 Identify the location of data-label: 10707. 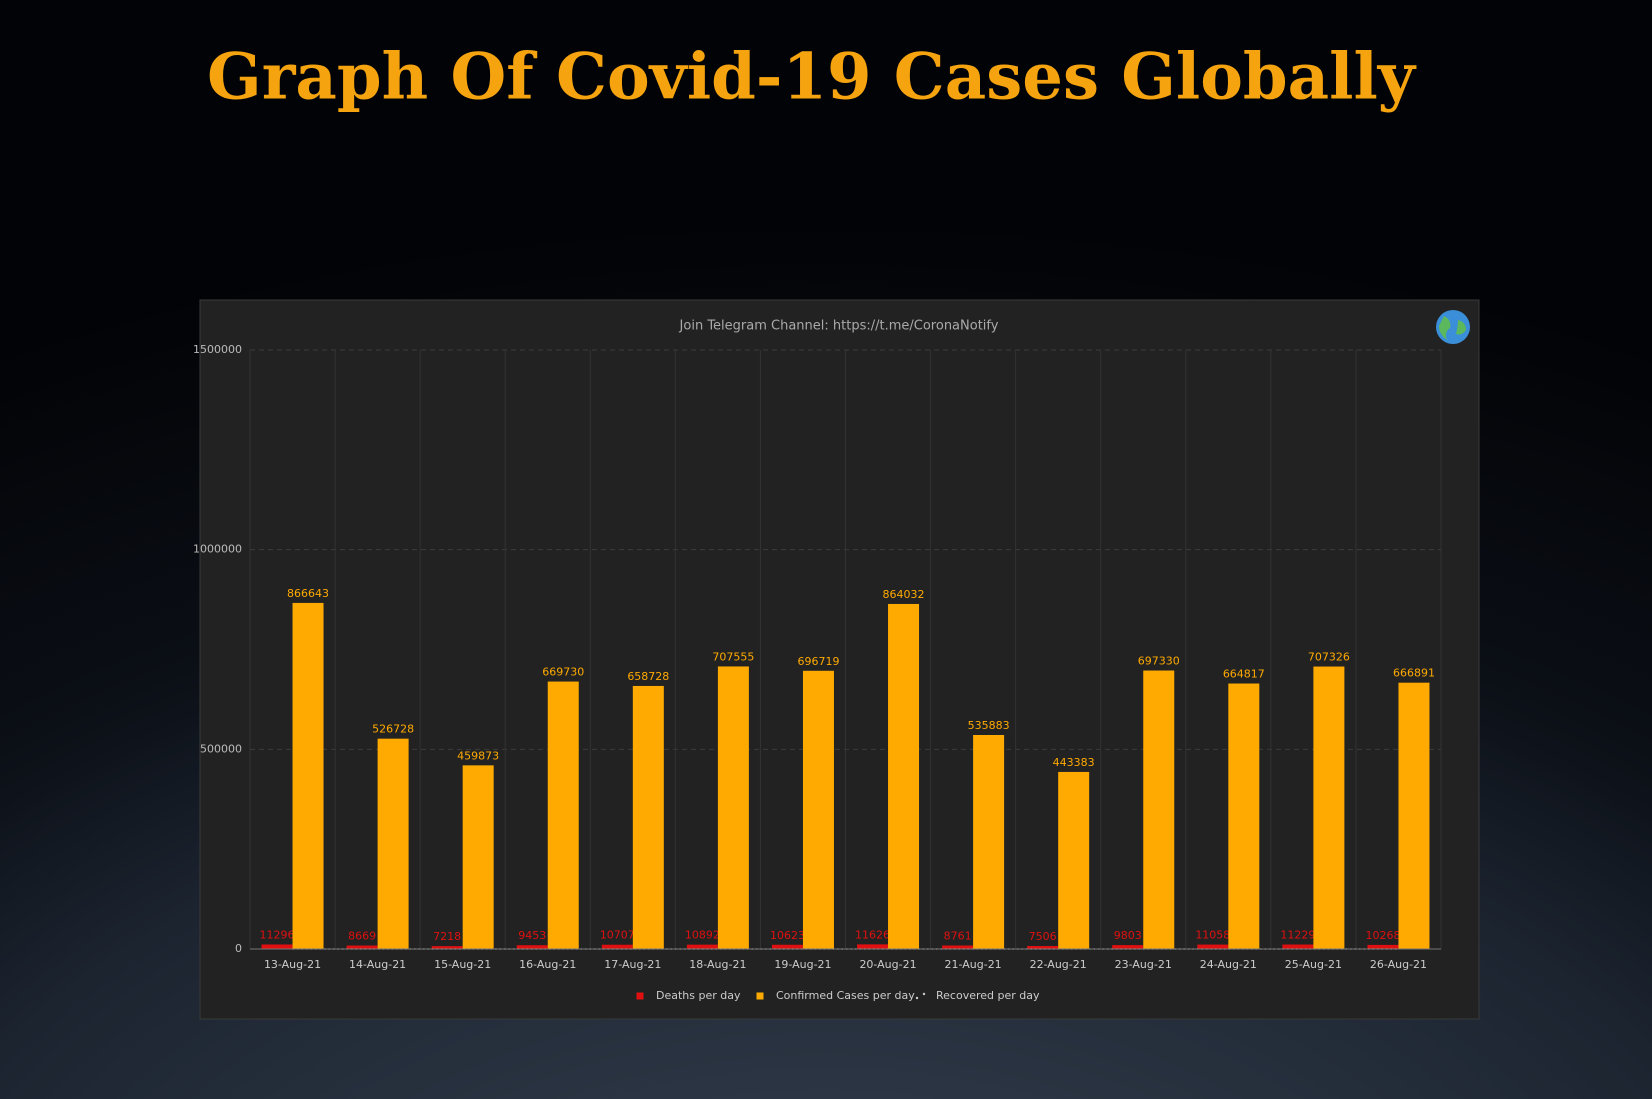
(617, 935).